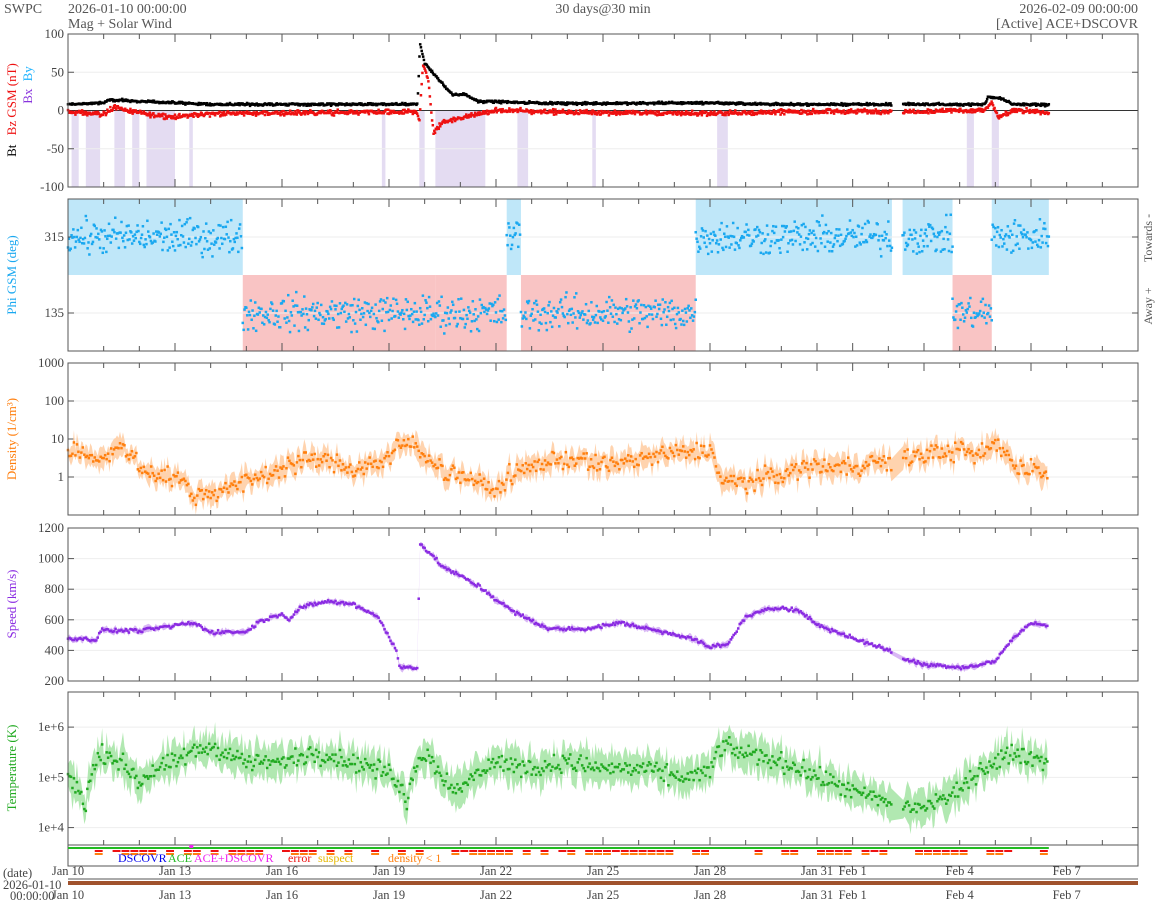  Describe the element at coordinates (23, 9) in the screenshot. I see `org-label: SWPC` at that location.